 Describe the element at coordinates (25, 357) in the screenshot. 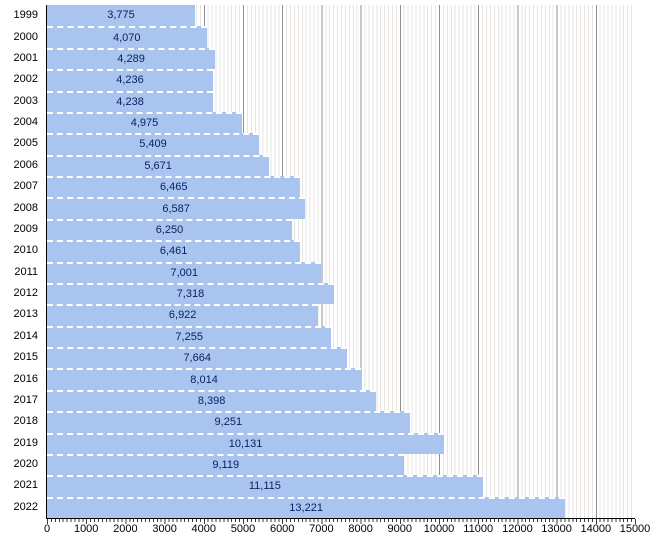

I see `year-label: 2015` at that location.